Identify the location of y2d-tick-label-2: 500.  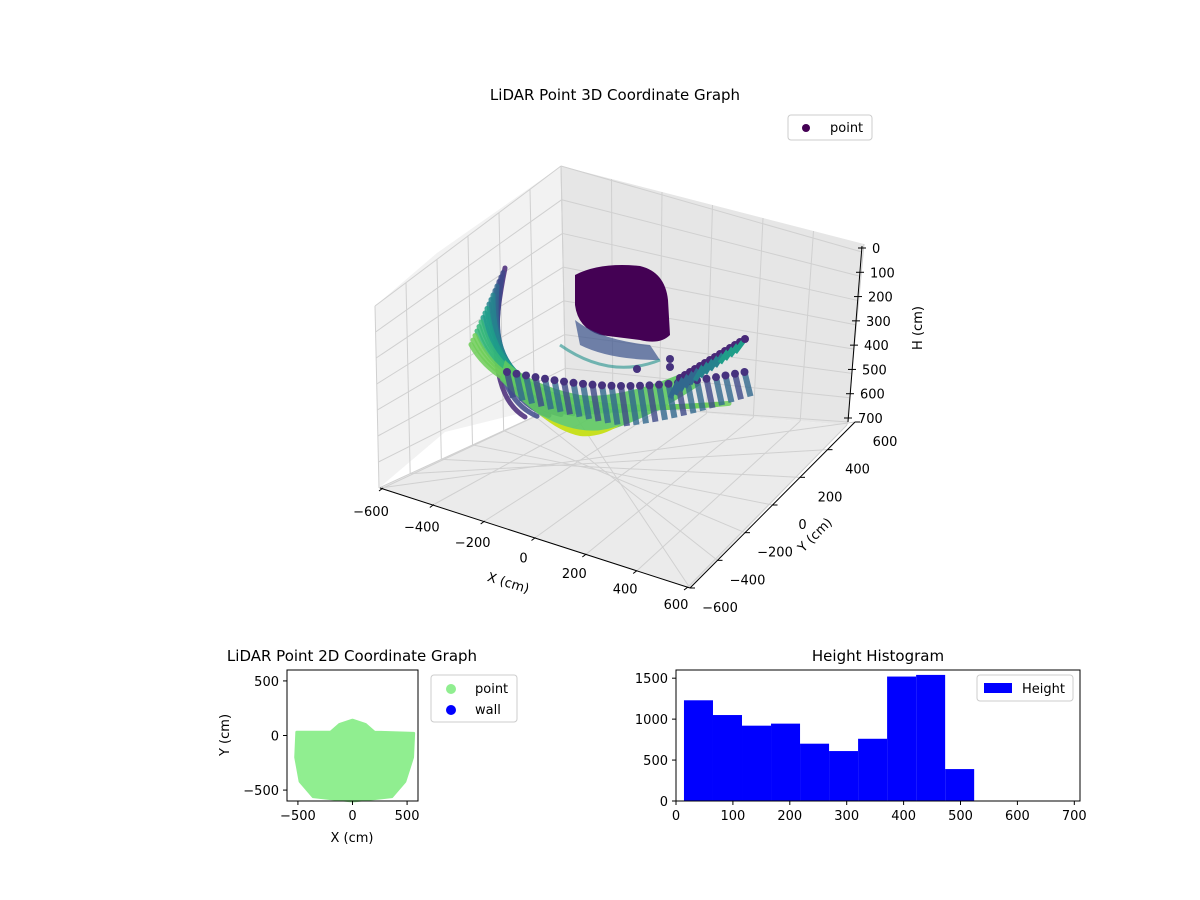
(266, 682).